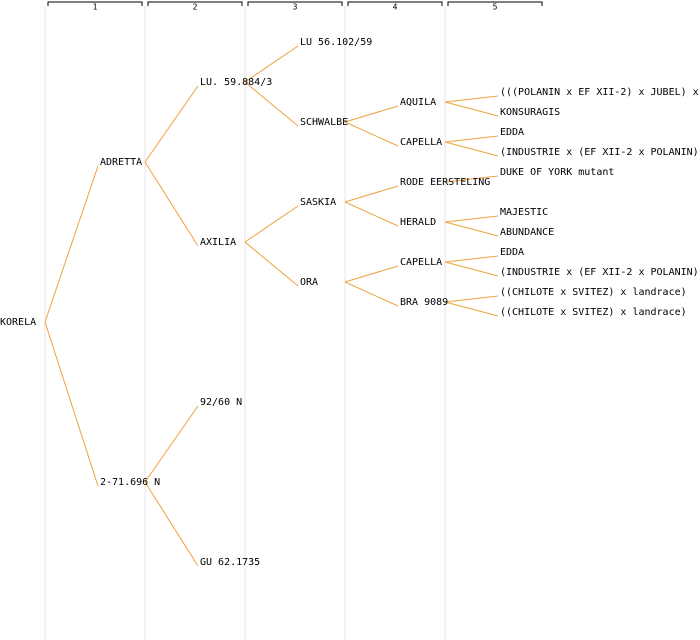  I want to click on node-label: SASKIA, so click(318, 202).